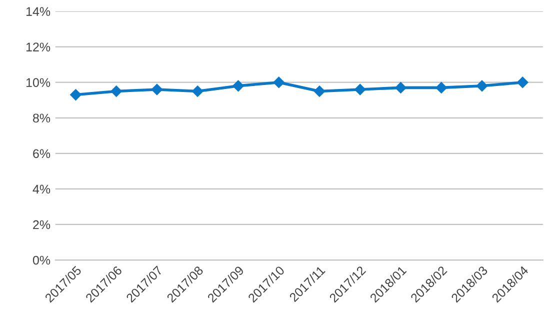 The height and width of the screenshot is (323, 554). I want to click on y-tick-label: 6%, so click(41, 153).